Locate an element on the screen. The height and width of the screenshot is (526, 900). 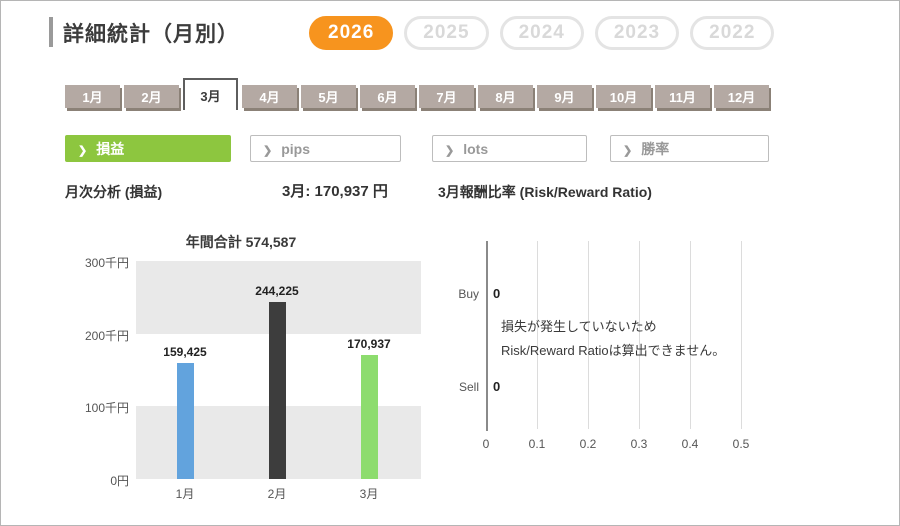
monthly-bar-chart: 159,425 244,225 170,937 is located at coordinates (278, 370).